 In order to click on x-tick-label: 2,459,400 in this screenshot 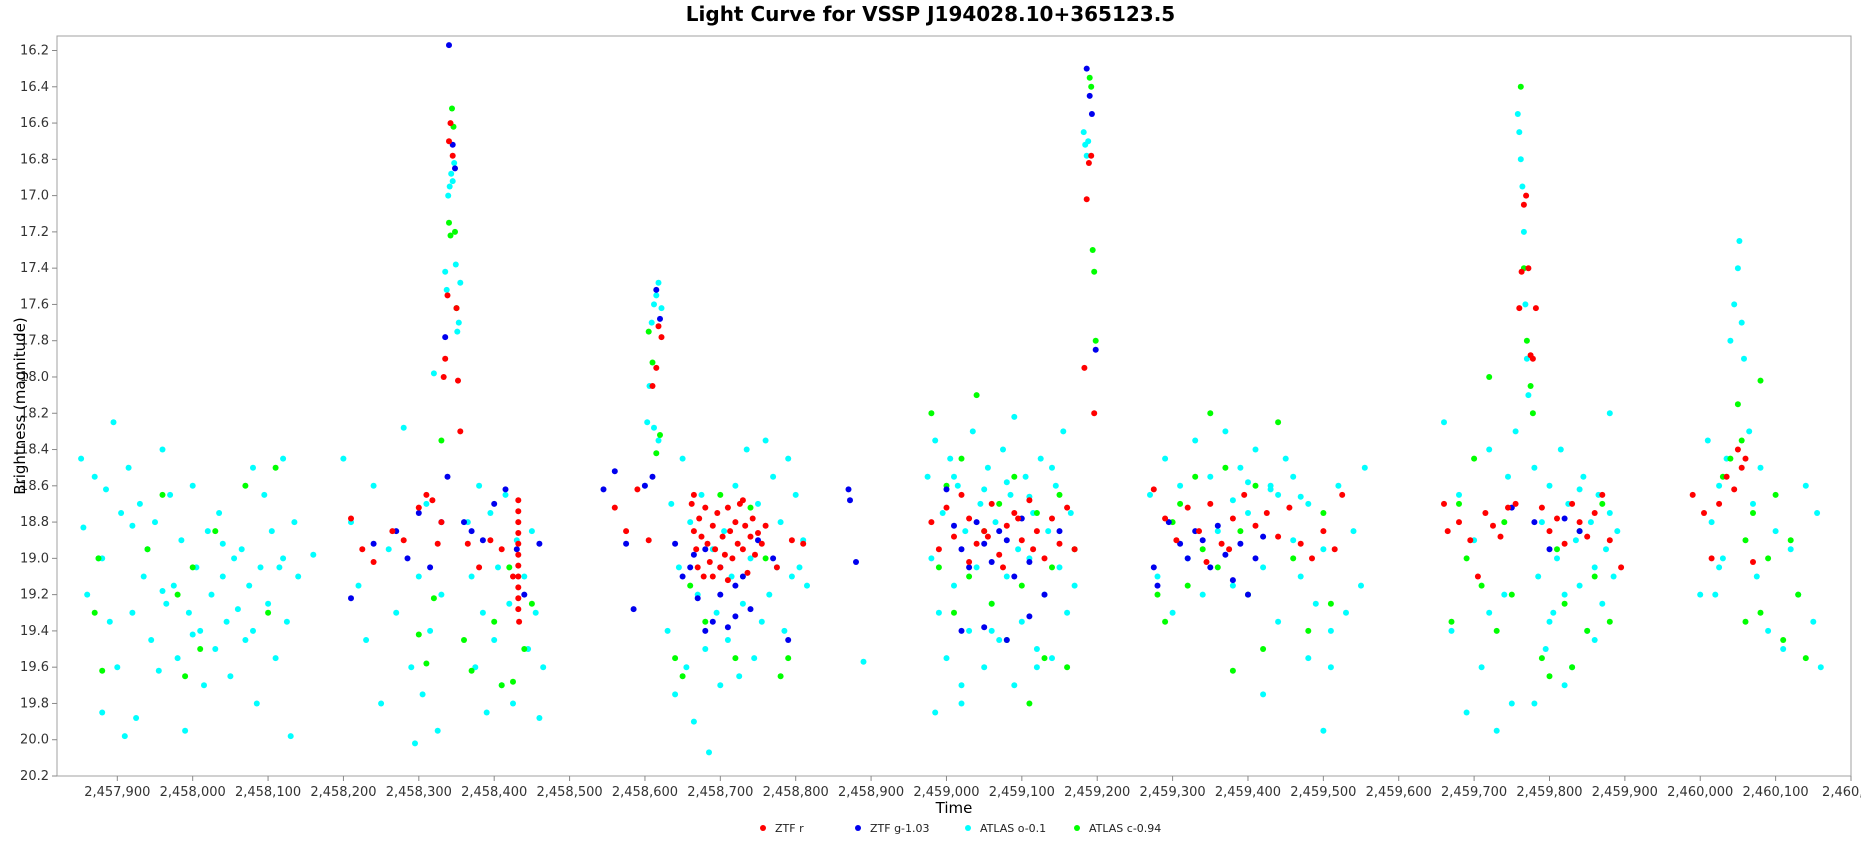, I will do `click(1248, 792)`.